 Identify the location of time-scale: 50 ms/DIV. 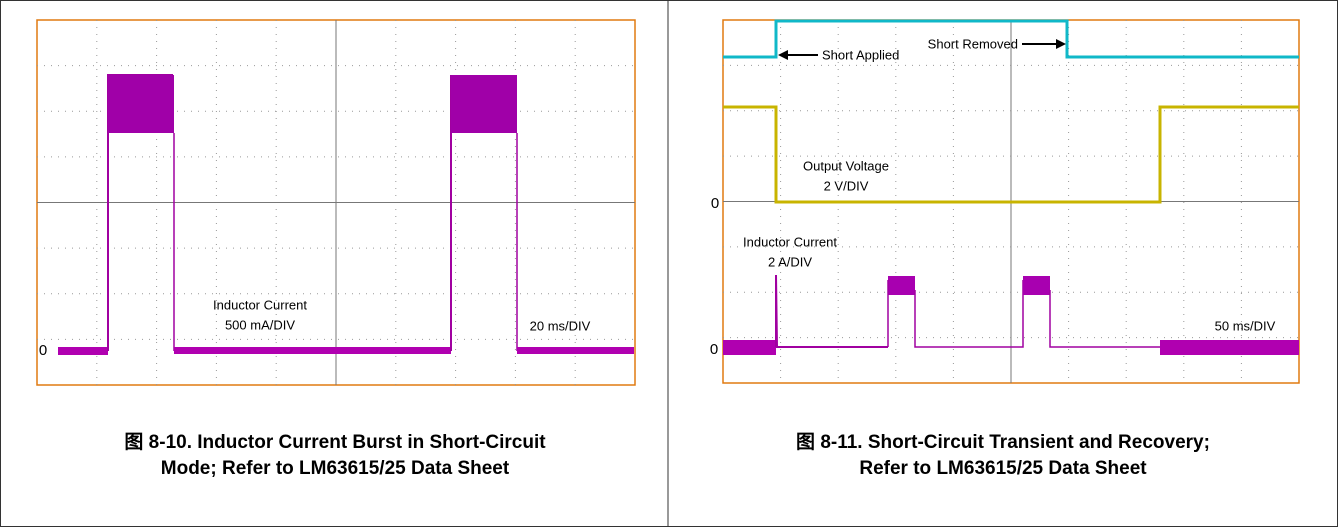
(1245, 325).